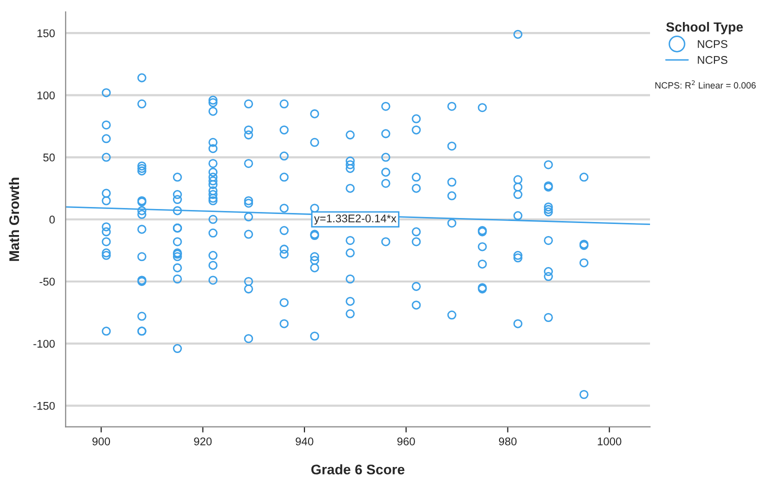 The width and height of the screenshot is (772, 479). What do you see at coordinates (46, 33) in the screenshot?
I see `y-tick-label: 150` at bounding box center [46, 33].